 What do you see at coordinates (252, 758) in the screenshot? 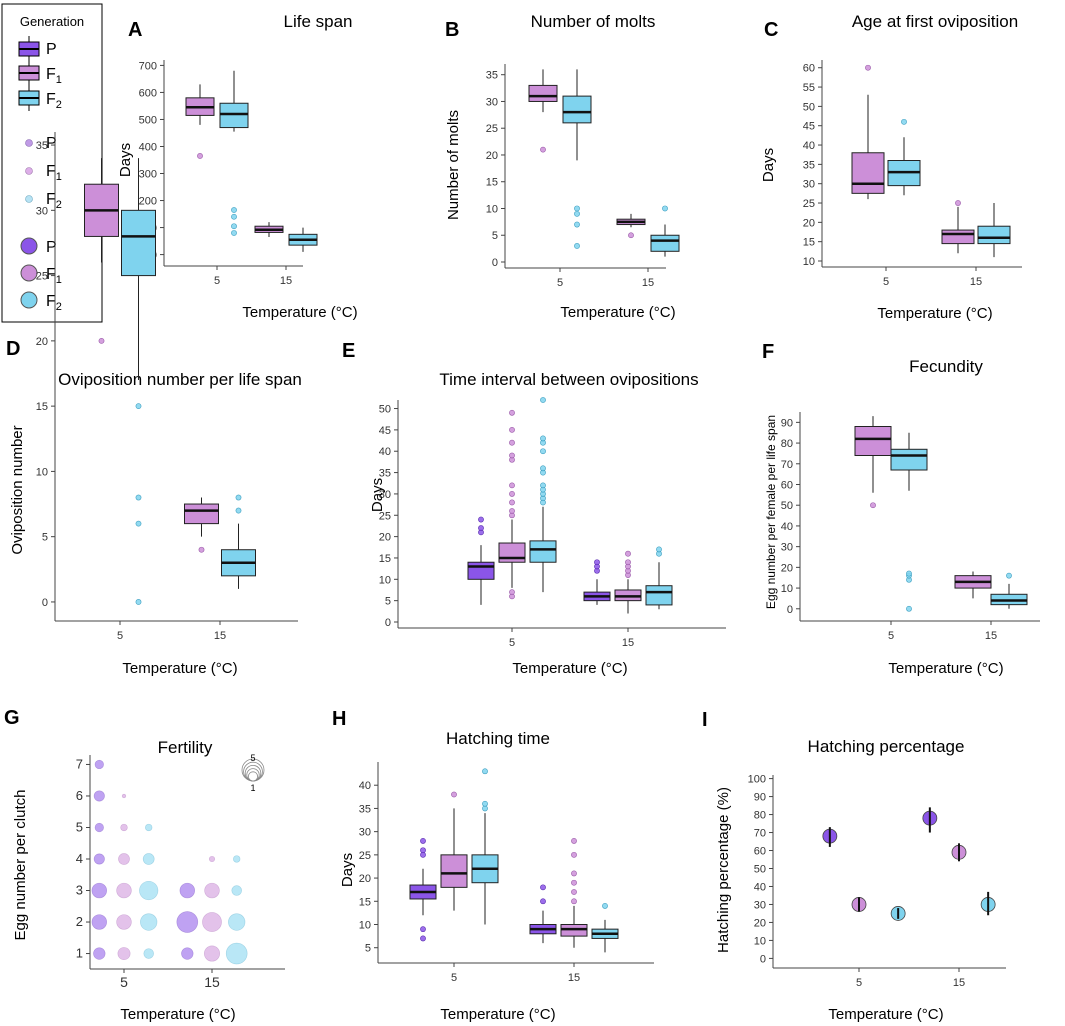
I see `size-legend-max-label: 5` at bounding box center [252, 758].